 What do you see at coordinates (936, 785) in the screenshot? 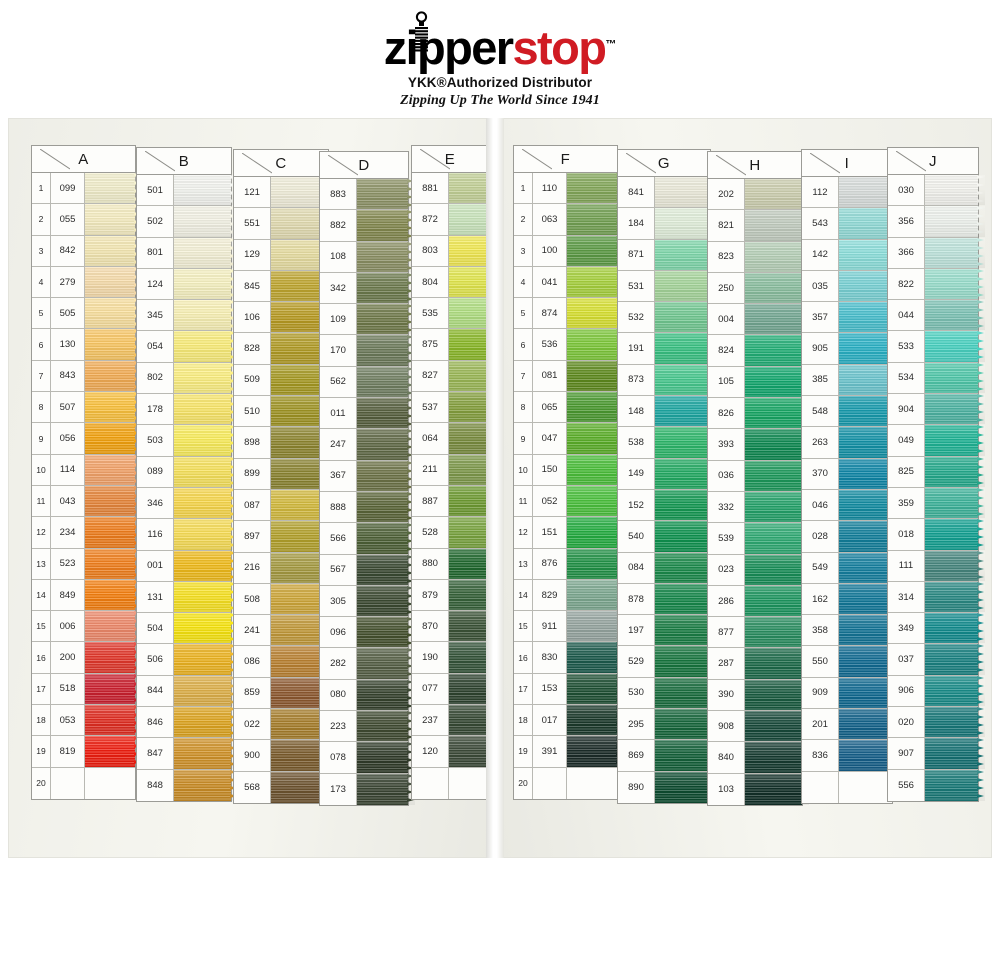
I see `table-row: 556` at bounding box center [936, 785].